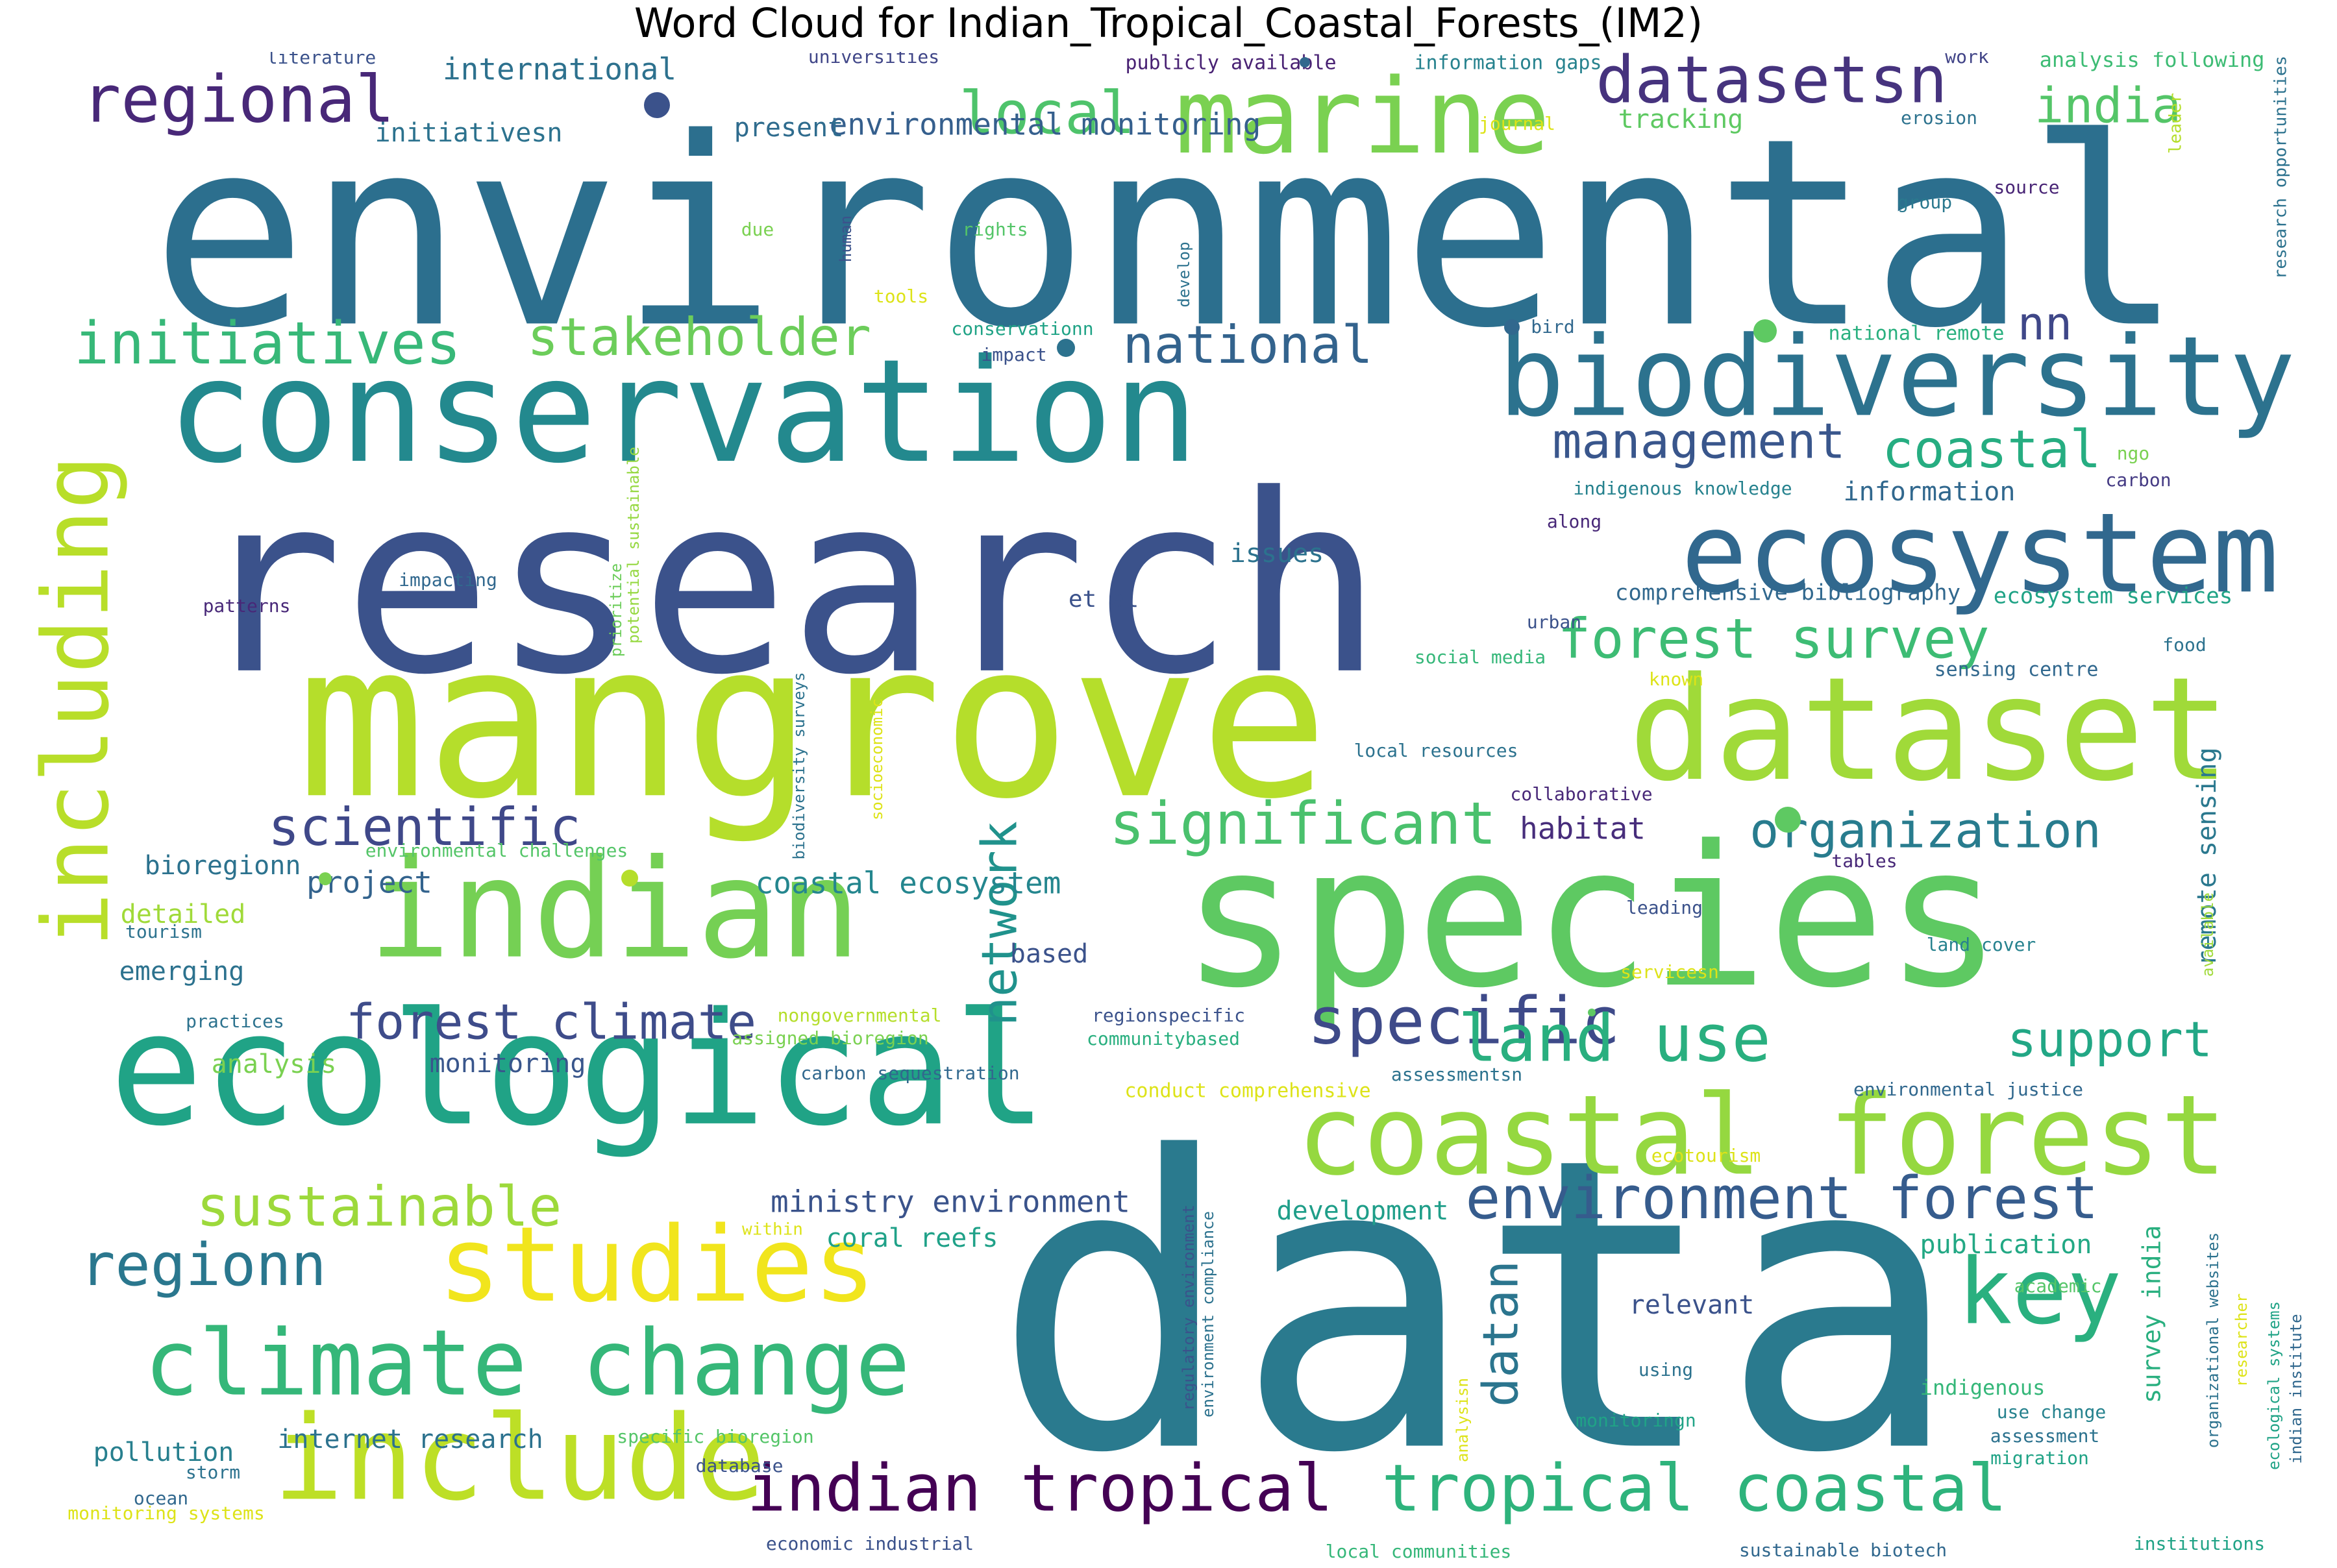  Describe the element at coordinates (1676, 679) in the screenshot. I see `word-known: known` at that location.